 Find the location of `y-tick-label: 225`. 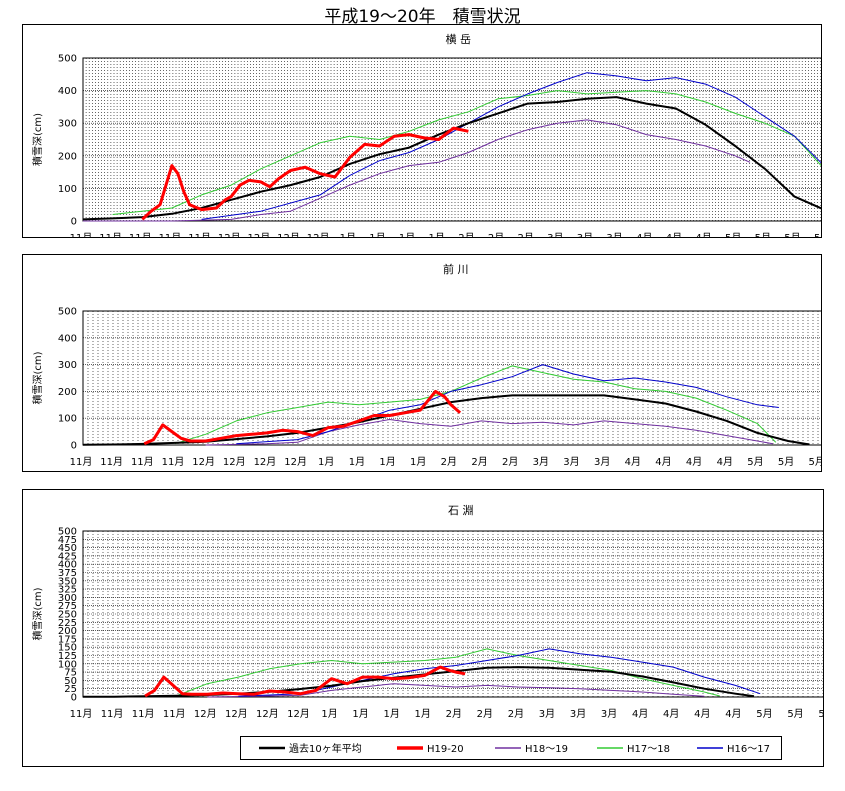

y-tick-label: 225 is located at coordinates (67, 623).